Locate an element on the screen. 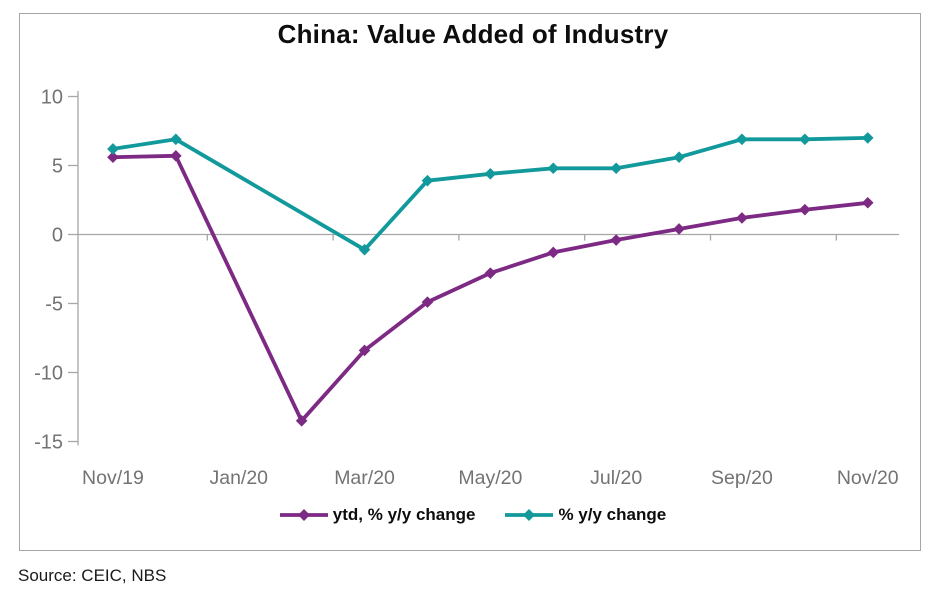 Image resolution: width=946 pixels, height=603 pixels. legend-item-ytd: ytd, % y/y change is located at coordinates (377, 515).